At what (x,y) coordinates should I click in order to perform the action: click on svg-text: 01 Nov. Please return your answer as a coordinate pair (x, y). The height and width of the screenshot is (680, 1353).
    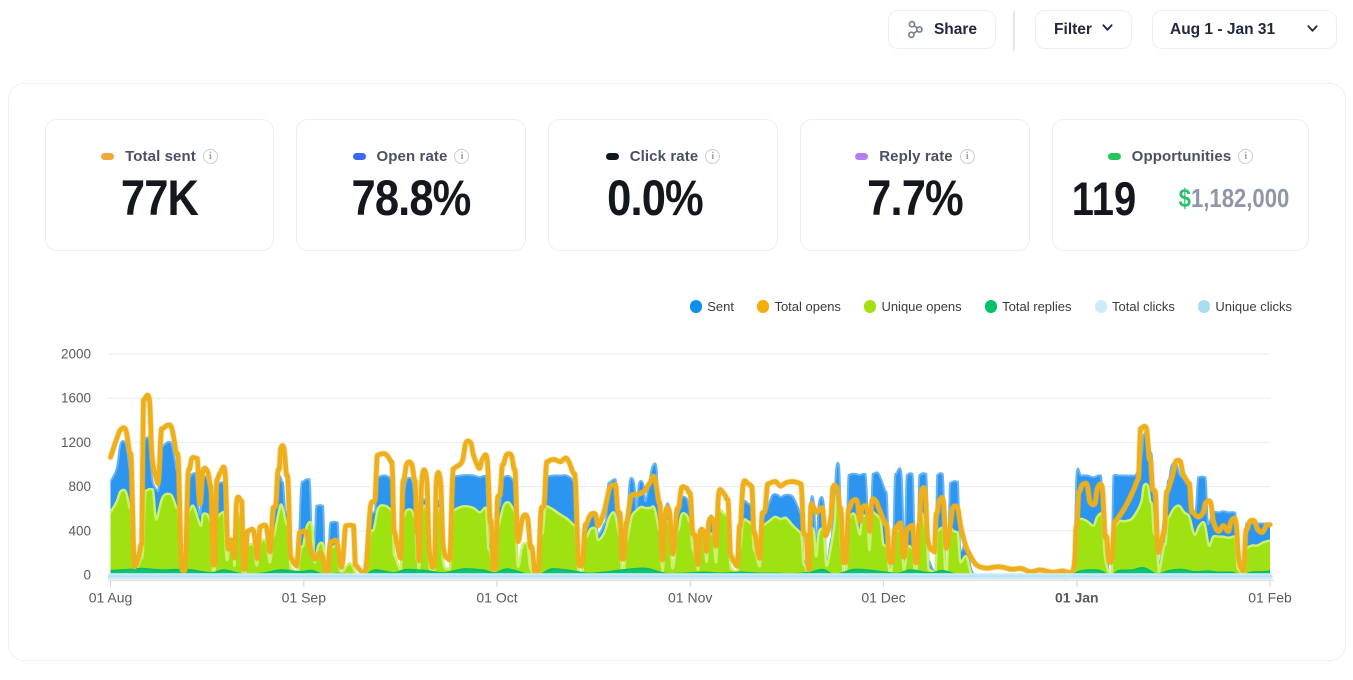
    Looking at the image, I should click on (690, 598).